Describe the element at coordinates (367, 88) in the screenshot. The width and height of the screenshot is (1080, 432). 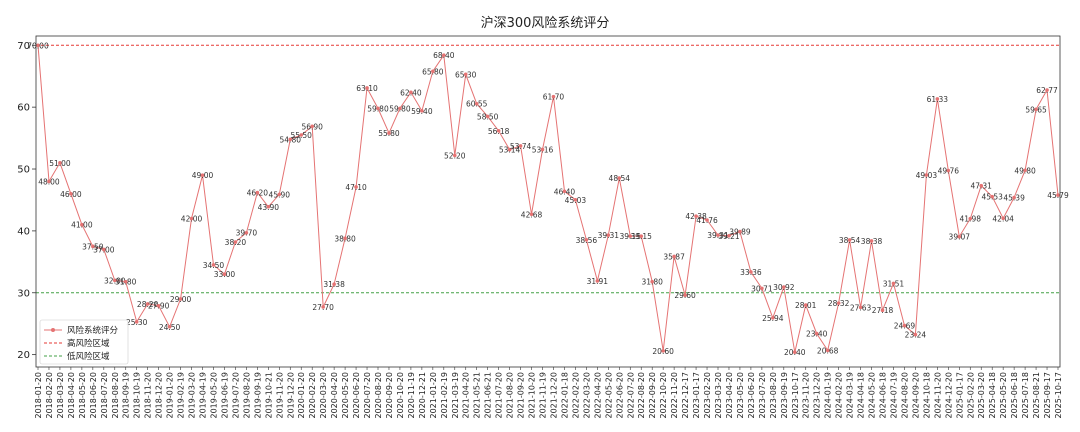
I see `data-label-30: 63.10` at that location.